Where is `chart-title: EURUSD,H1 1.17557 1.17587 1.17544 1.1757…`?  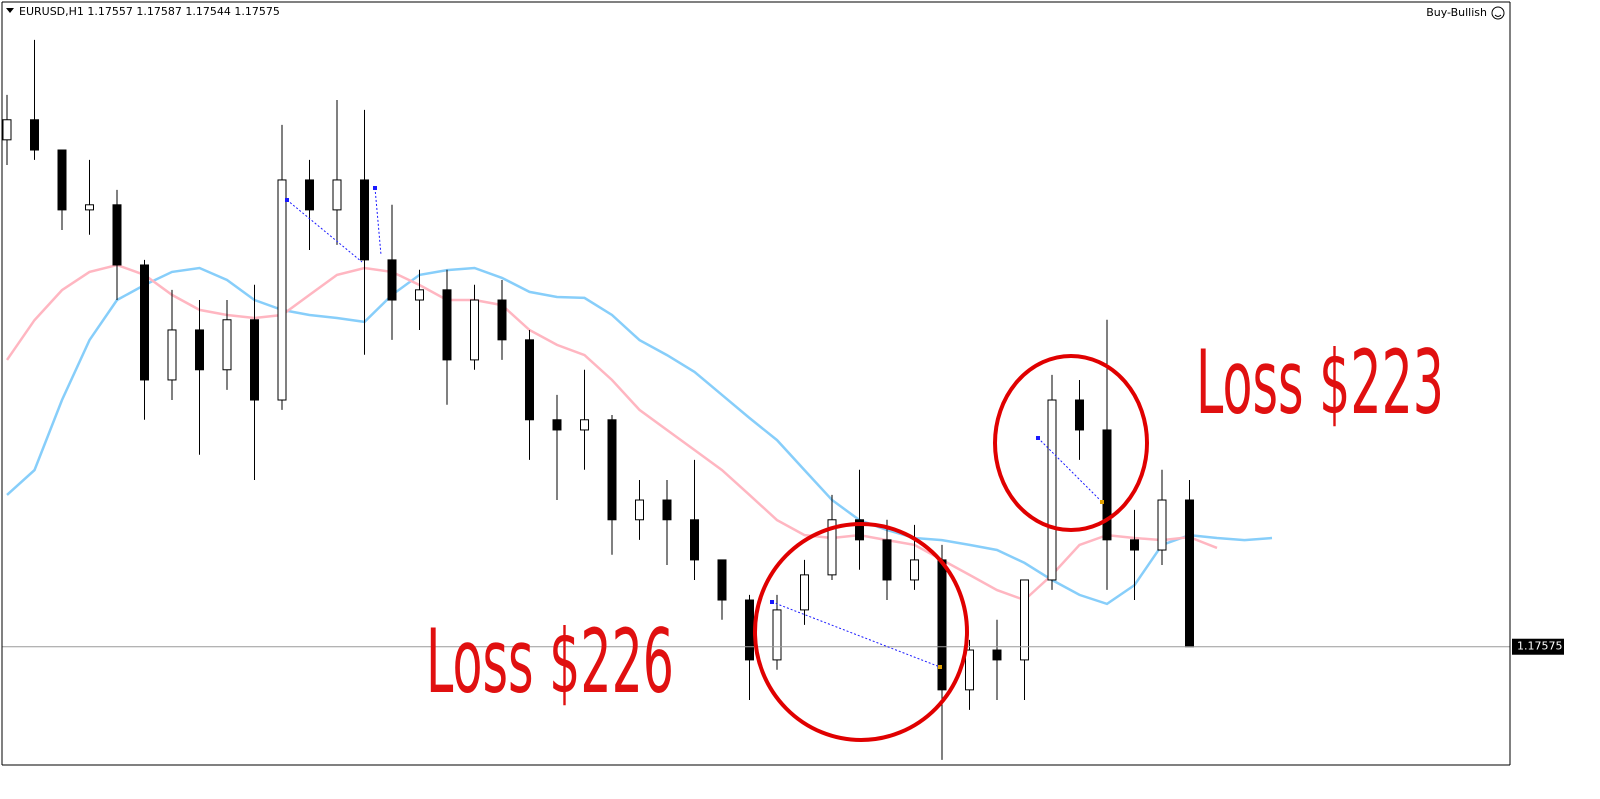 chart-title: EURUSD,H1 1.17557 1.17587 1.17544 1.1757… is located at coordinates (149, 11).